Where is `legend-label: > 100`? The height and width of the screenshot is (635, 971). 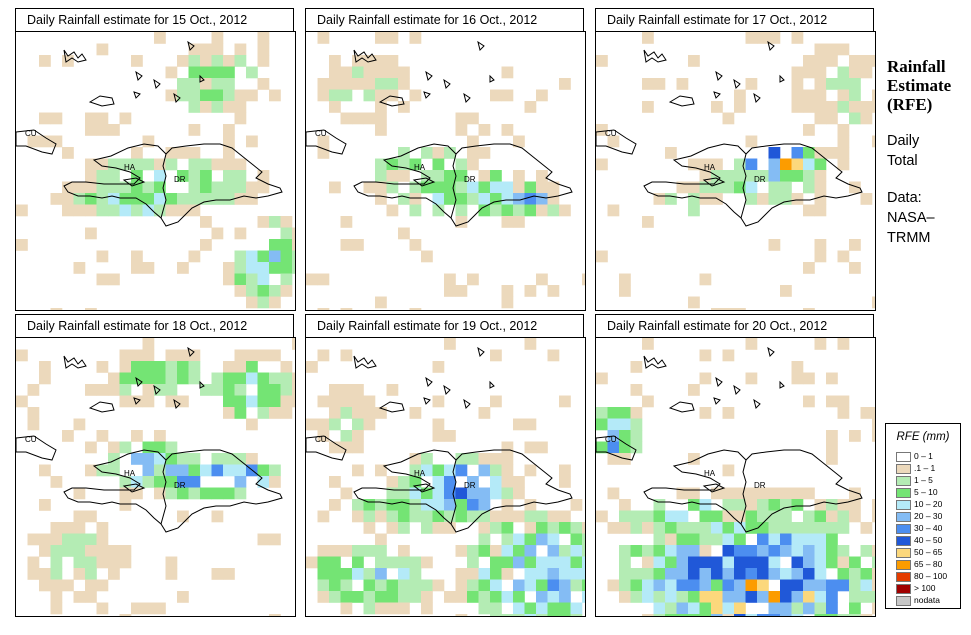
legend-label: > 100 is located at coordinates (925, 588).